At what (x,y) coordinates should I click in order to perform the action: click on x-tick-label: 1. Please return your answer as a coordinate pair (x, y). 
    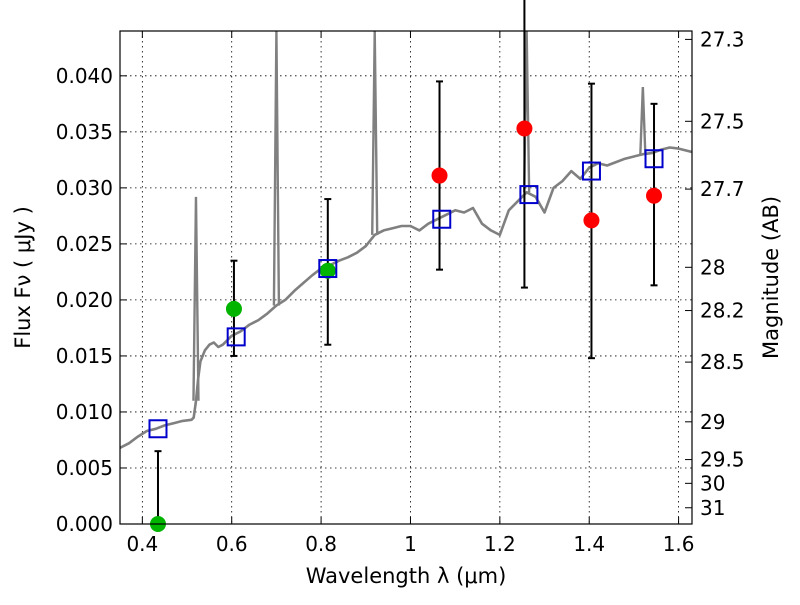
    Looking at the image, I should click on (410, 544).